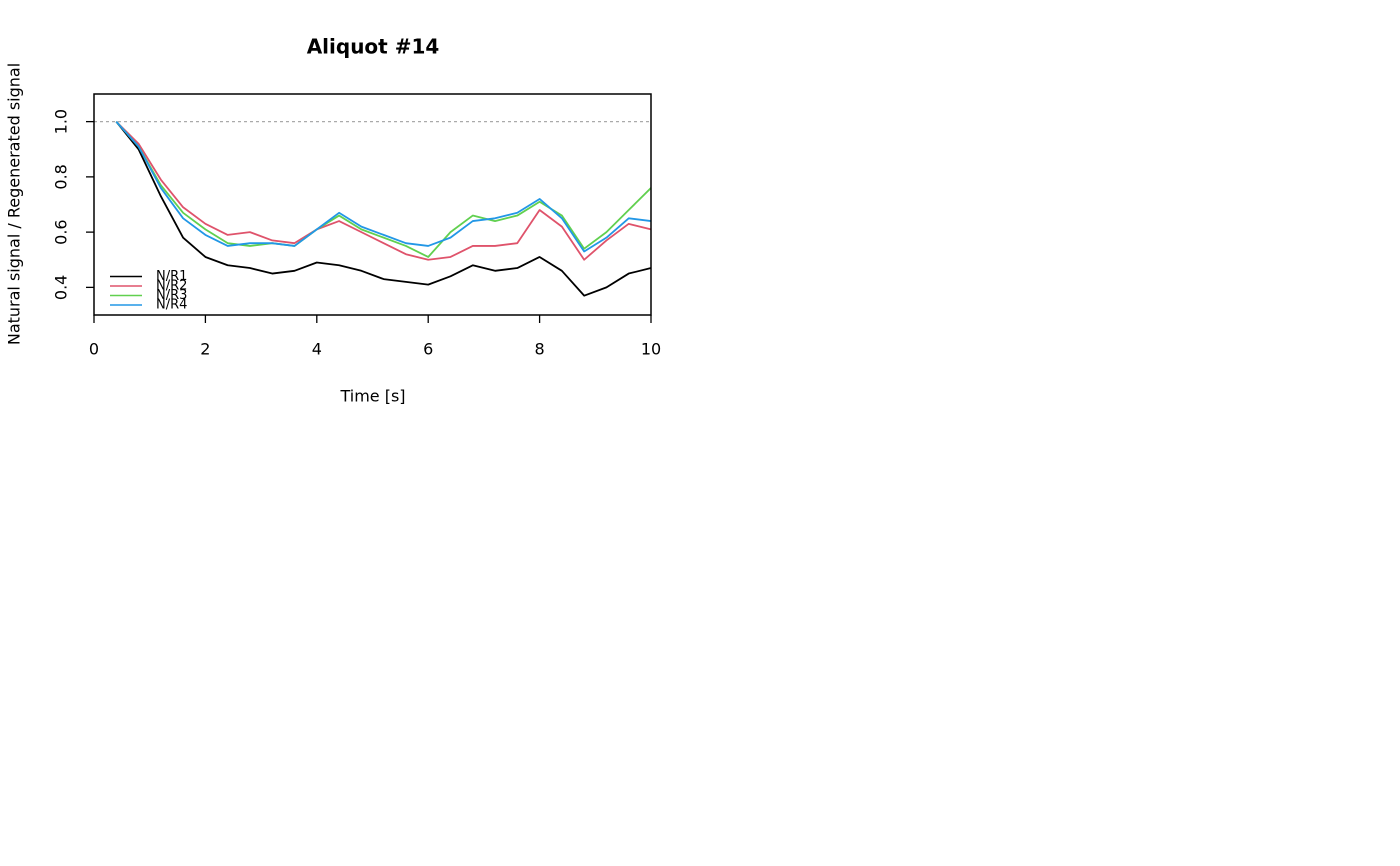 This screenshot has width=1400, height=866. Describe the element at coordinates (171, 276) in the screenshot. I see `legend-label: N/R1` at that location.